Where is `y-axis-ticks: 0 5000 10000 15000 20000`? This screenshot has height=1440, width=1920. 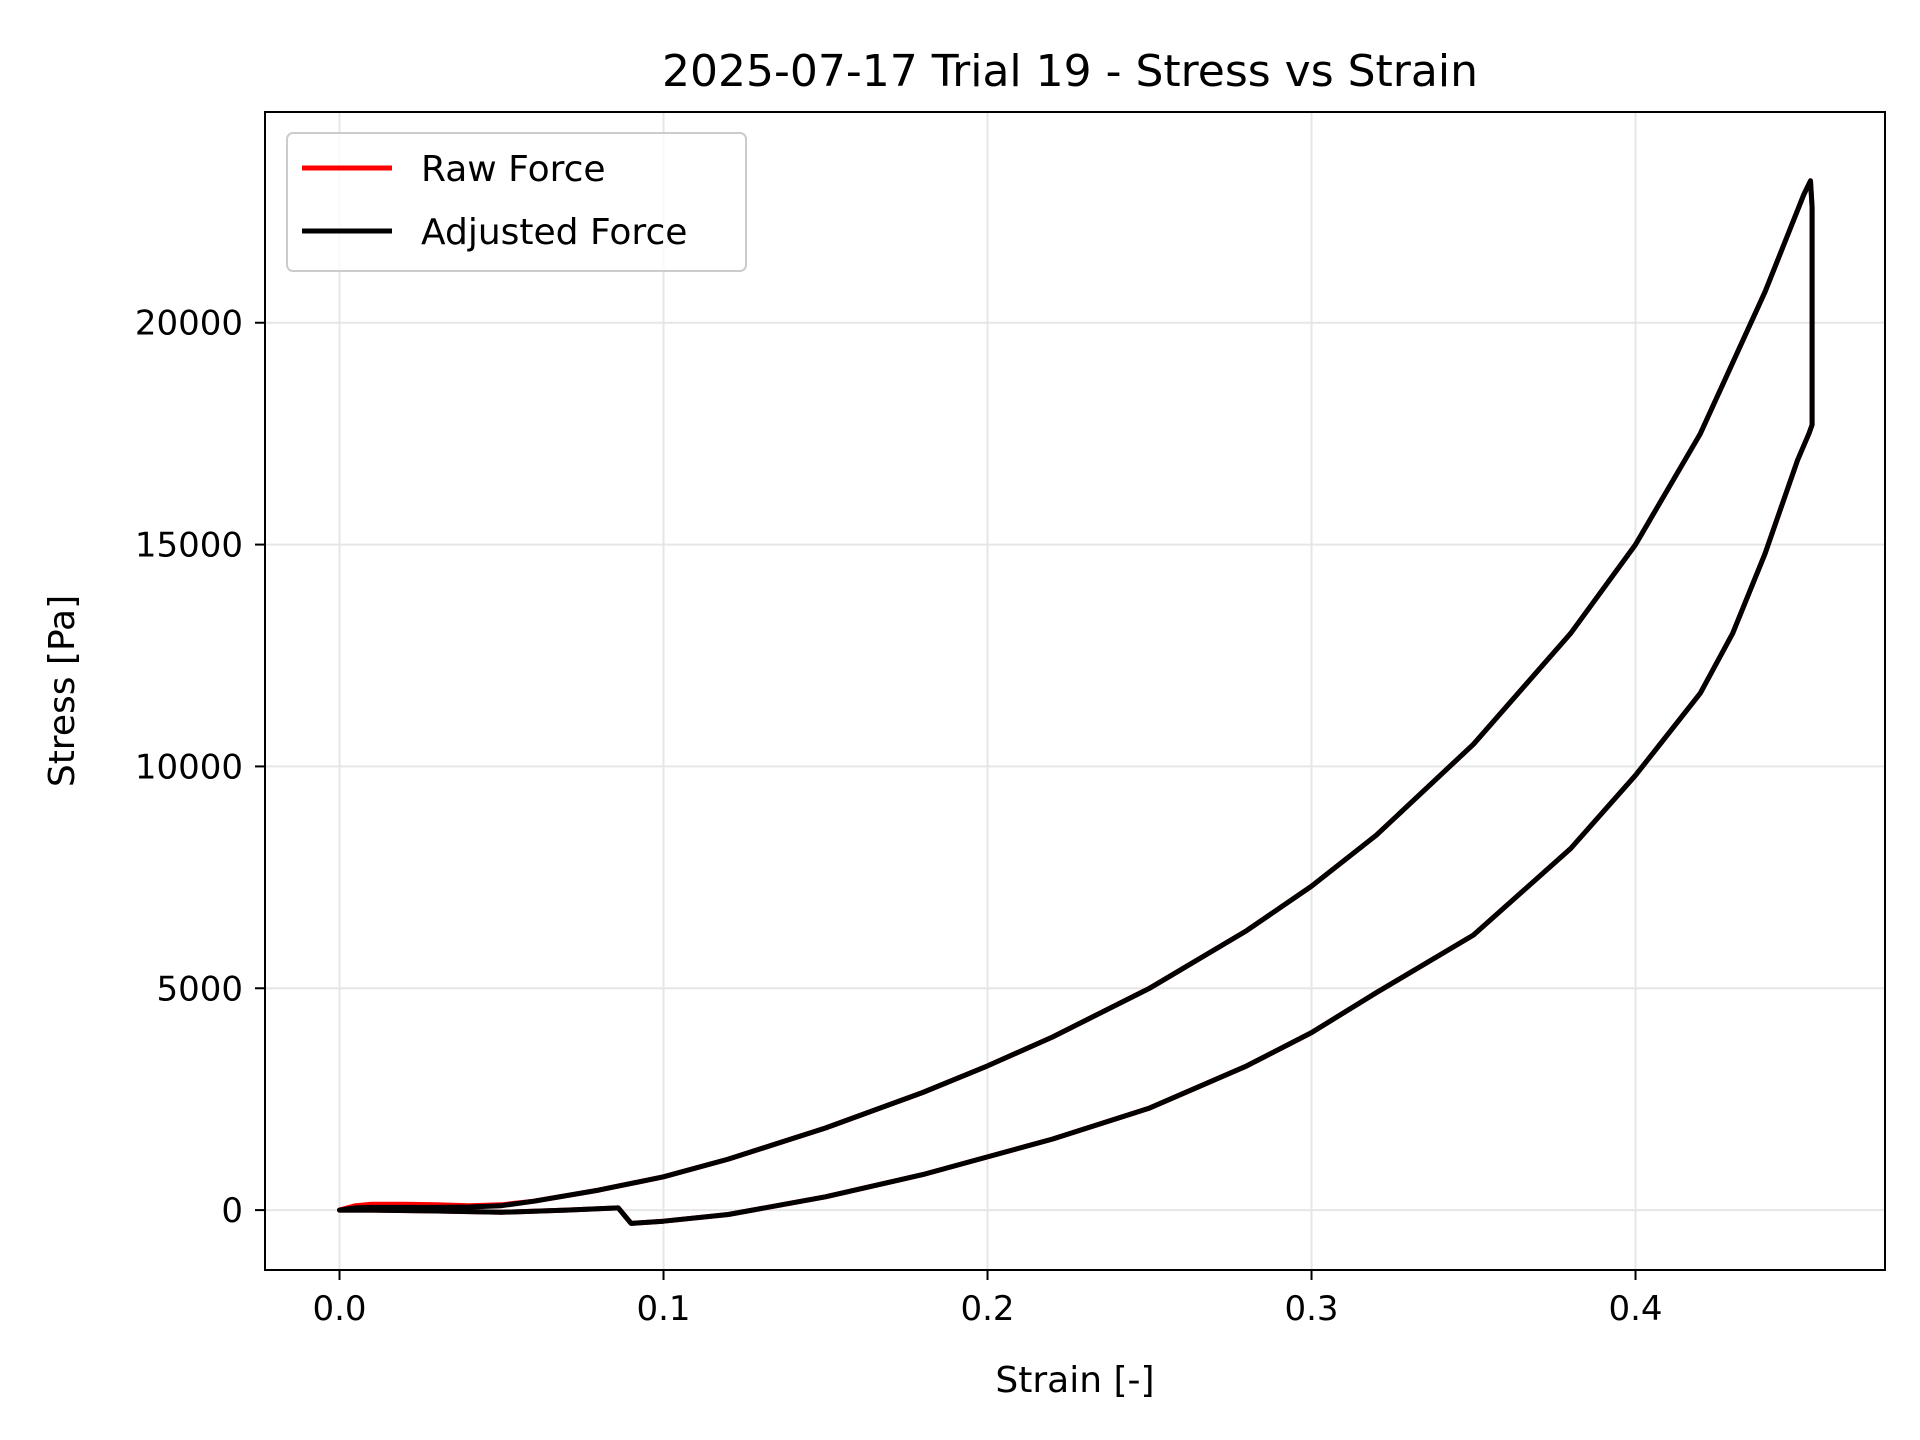 y-axis-ticks: 0 5000 10000 15000 20000 is located at coordinates (200, 767).